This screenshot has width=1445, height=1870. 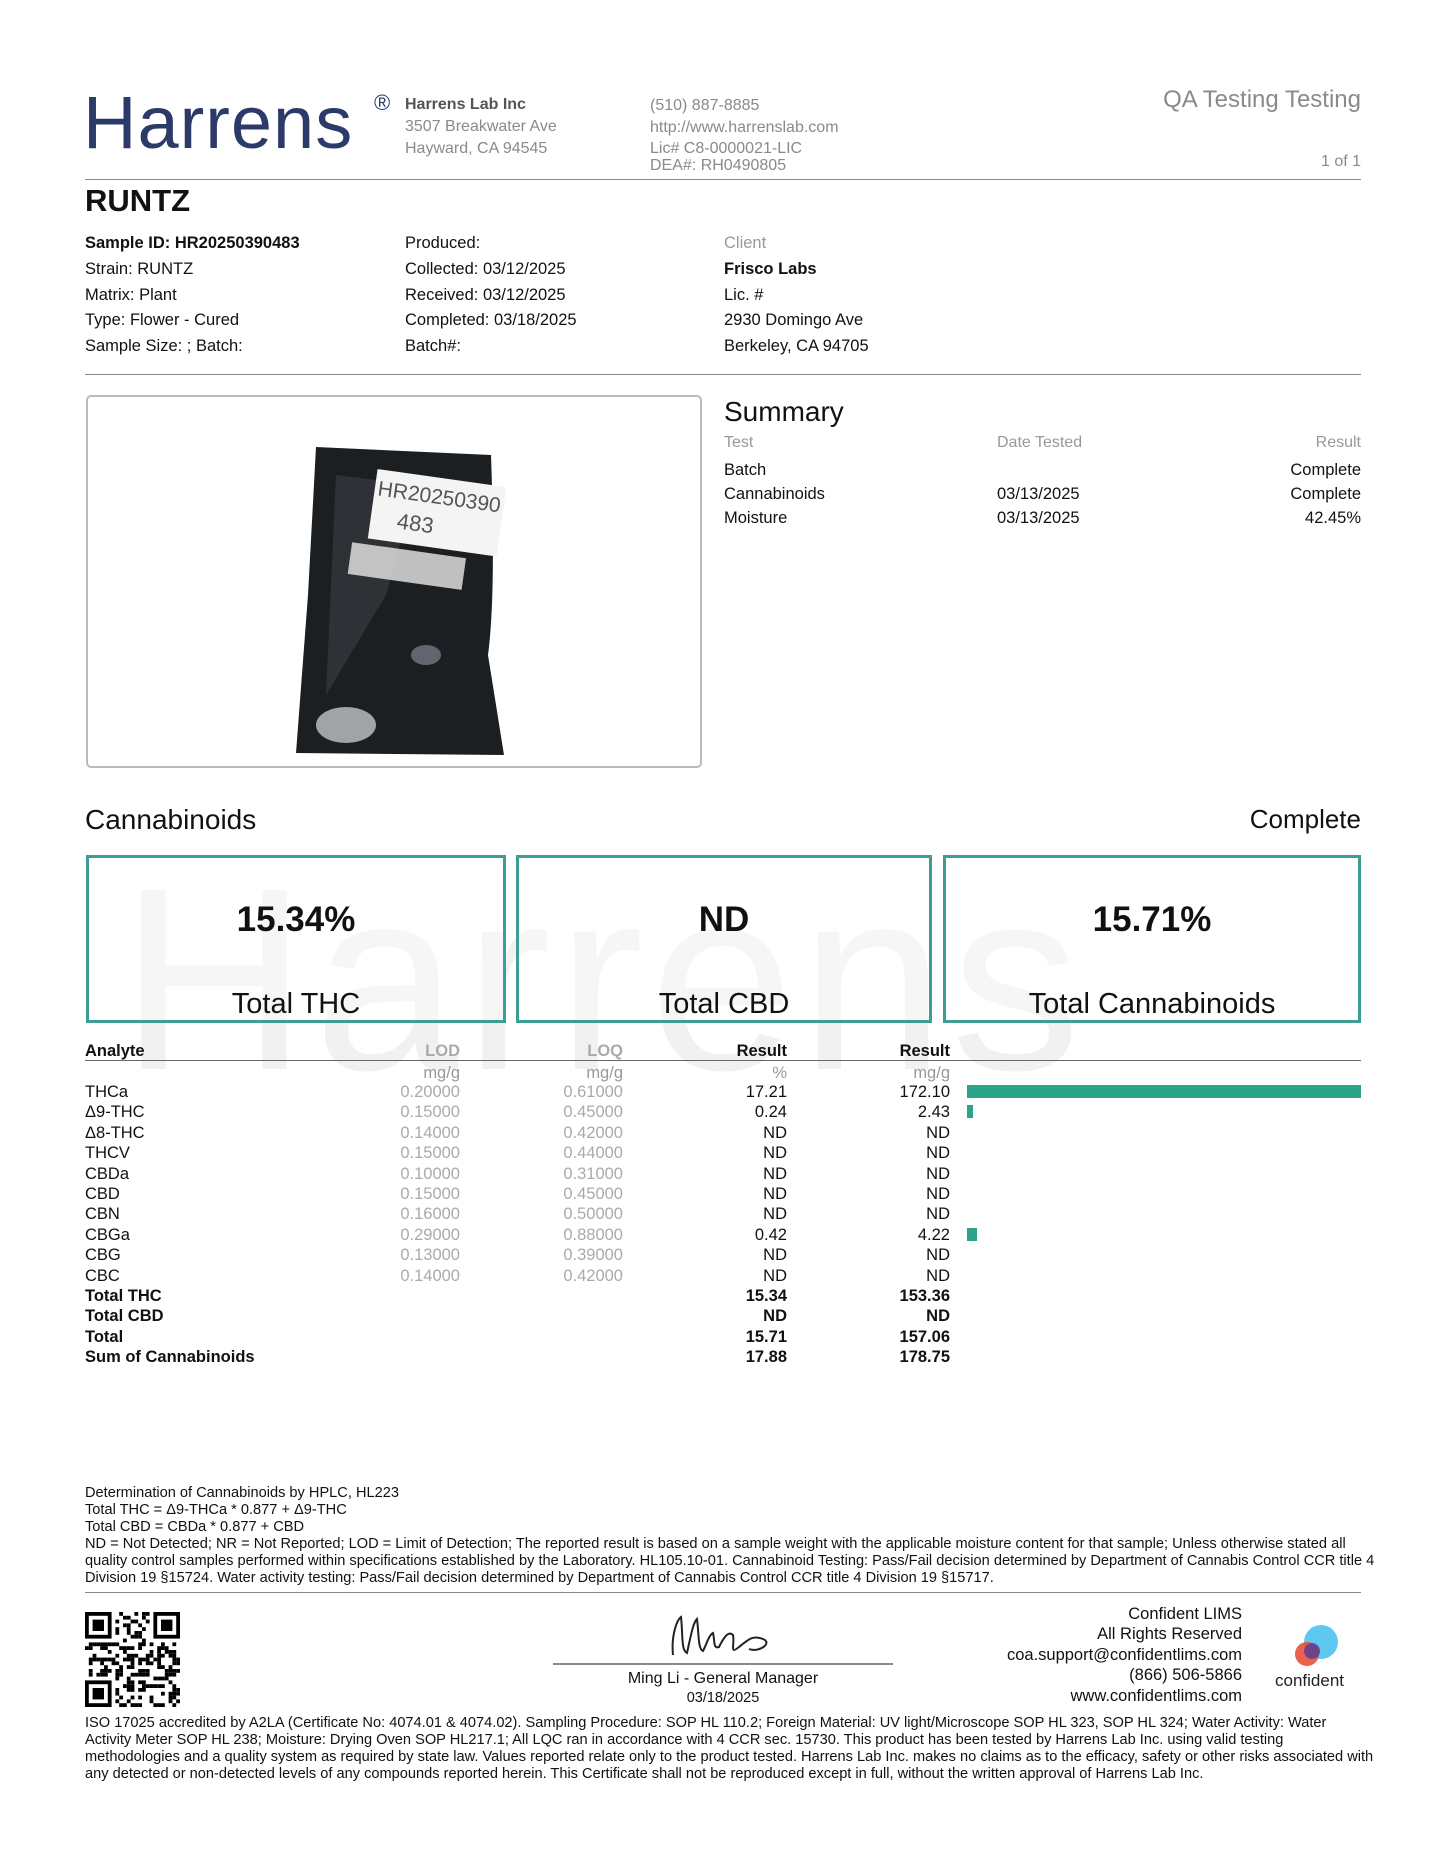 What do you see at coordinates (1333, 518) in the screenshot?
I see `summary-result: 42.45%` at bounding box center [1333, 518].